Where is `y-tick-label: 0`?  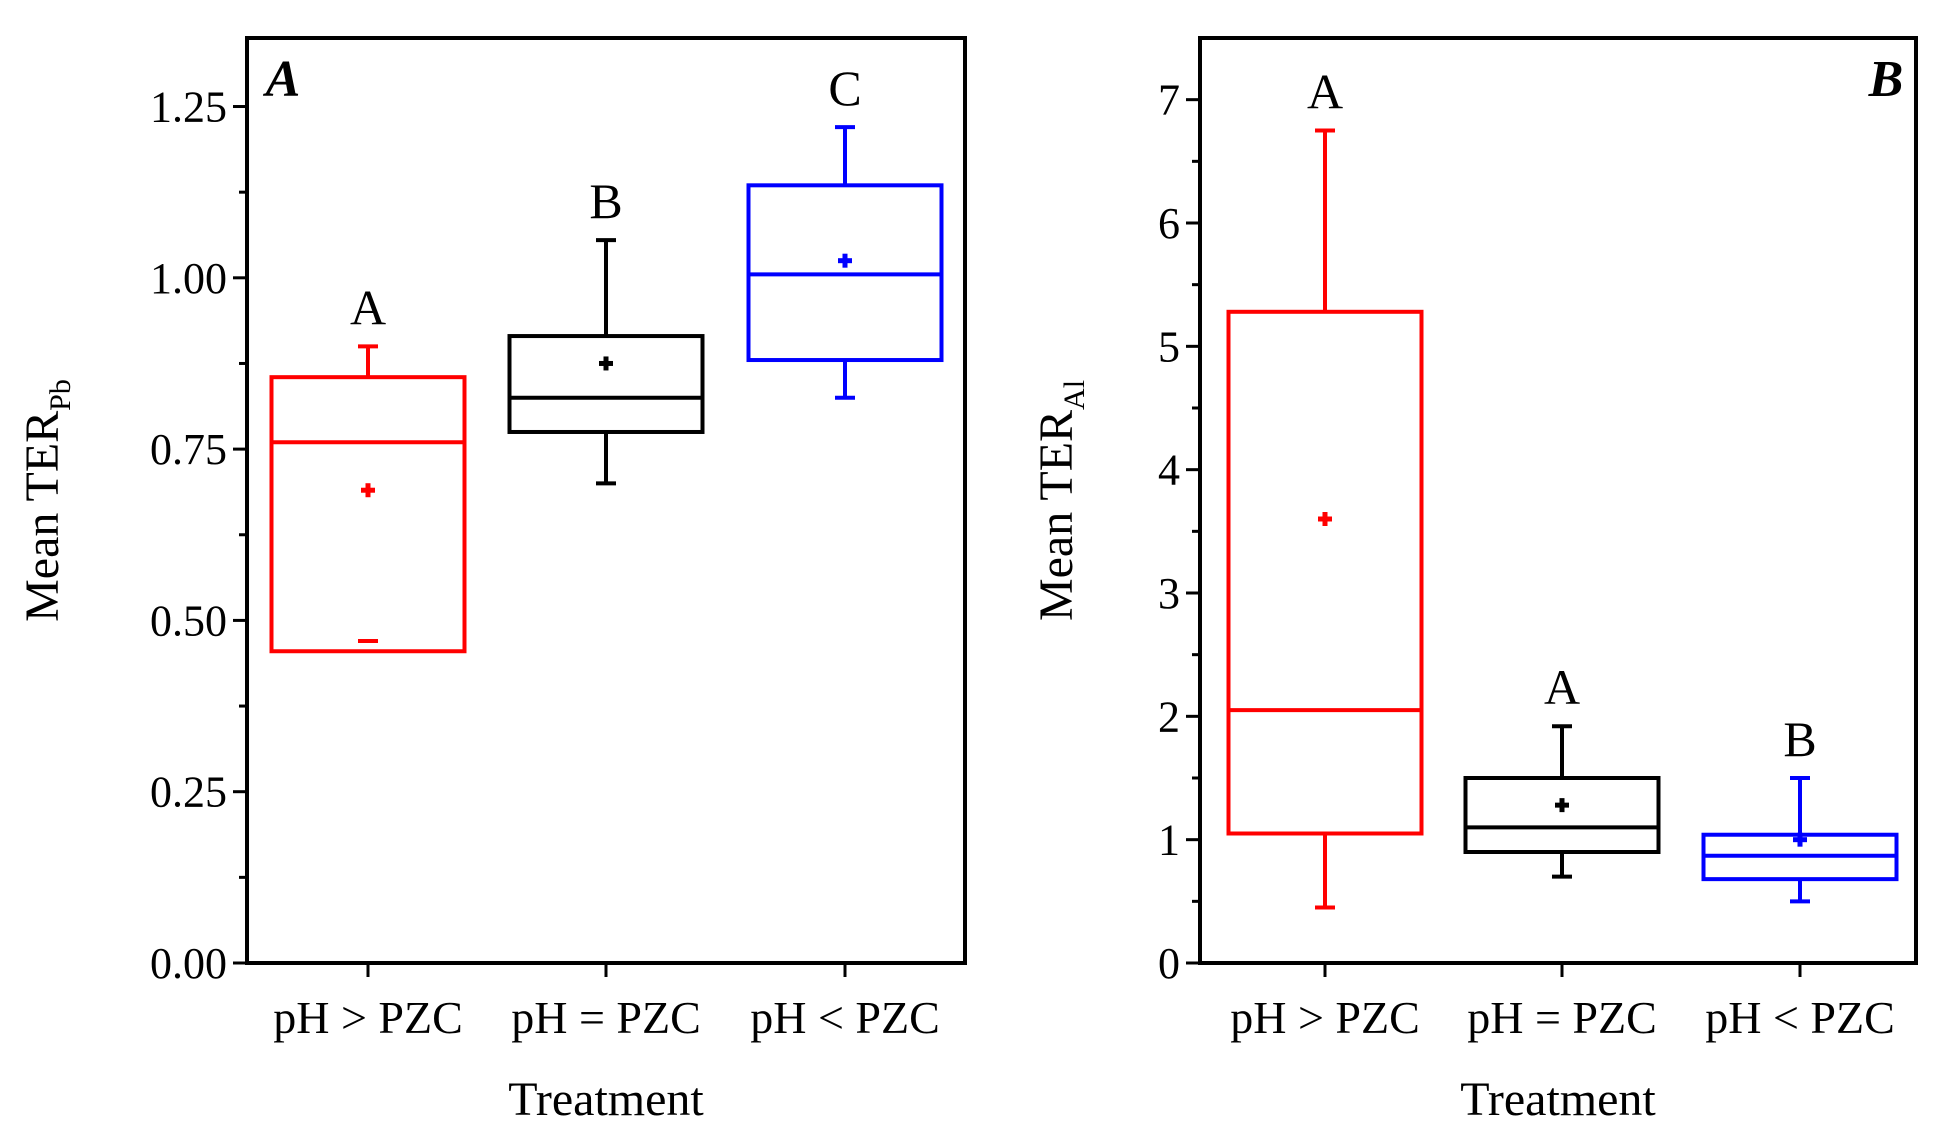
y-tick-label: 0 is located at coordinates (1169, 963).